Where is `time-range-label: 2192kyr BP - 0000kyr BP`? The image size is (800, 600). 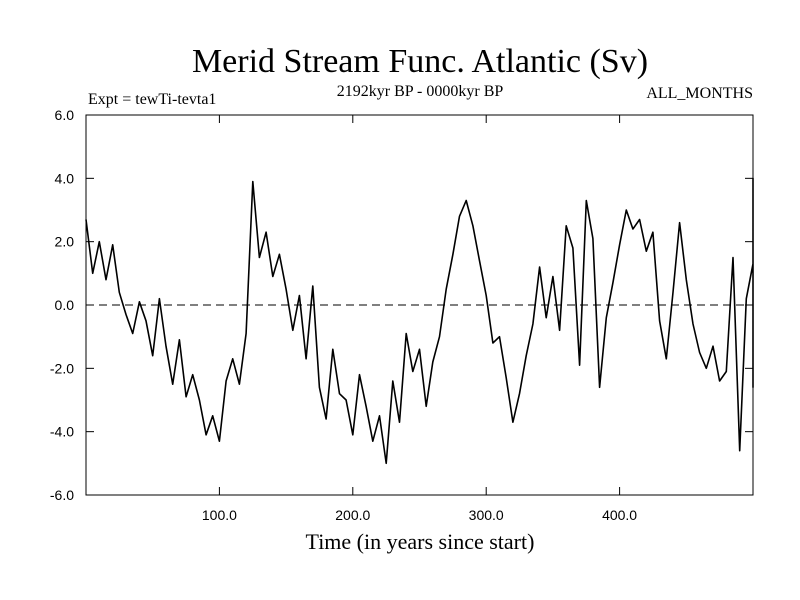 time-range-label: 2192kyr BP - 0000kyr BP is located at coordinates (420, 91).